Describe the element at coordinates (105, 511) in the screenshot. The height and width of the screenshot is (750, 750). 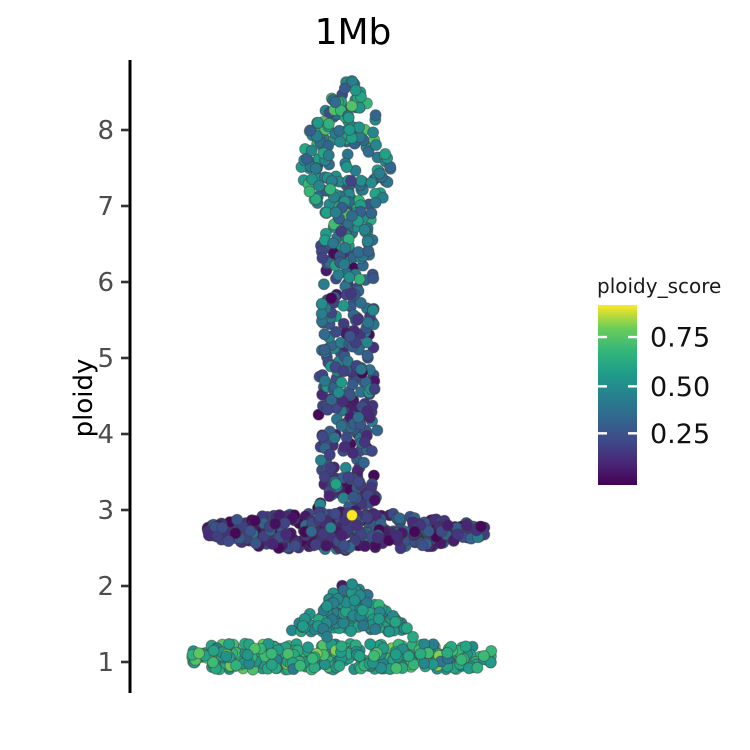
I see `y-tick-label: 3` at that location.